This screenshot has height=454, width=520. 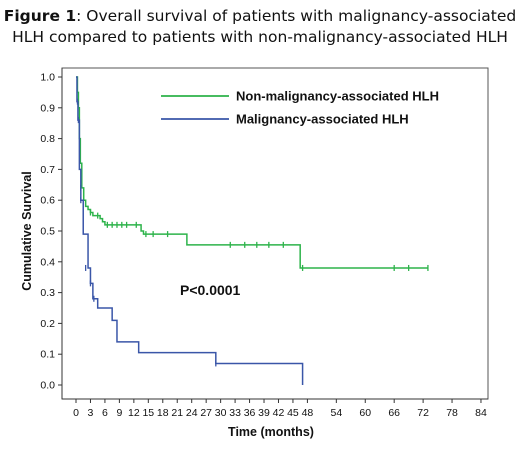 I want to click on x-tick-label: 66, so click(x=394, y=413).